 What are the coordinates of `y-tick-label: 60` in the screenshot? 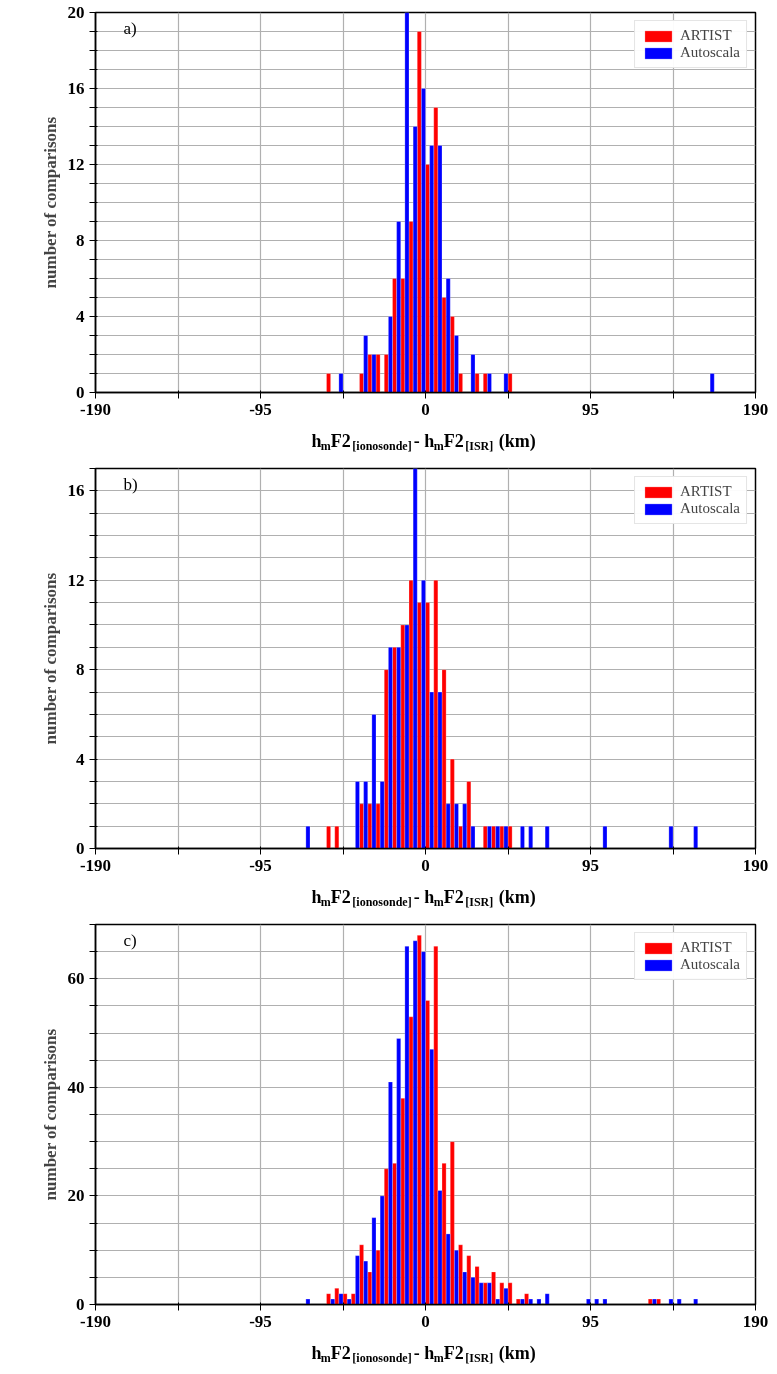 It's located at (76, 979).